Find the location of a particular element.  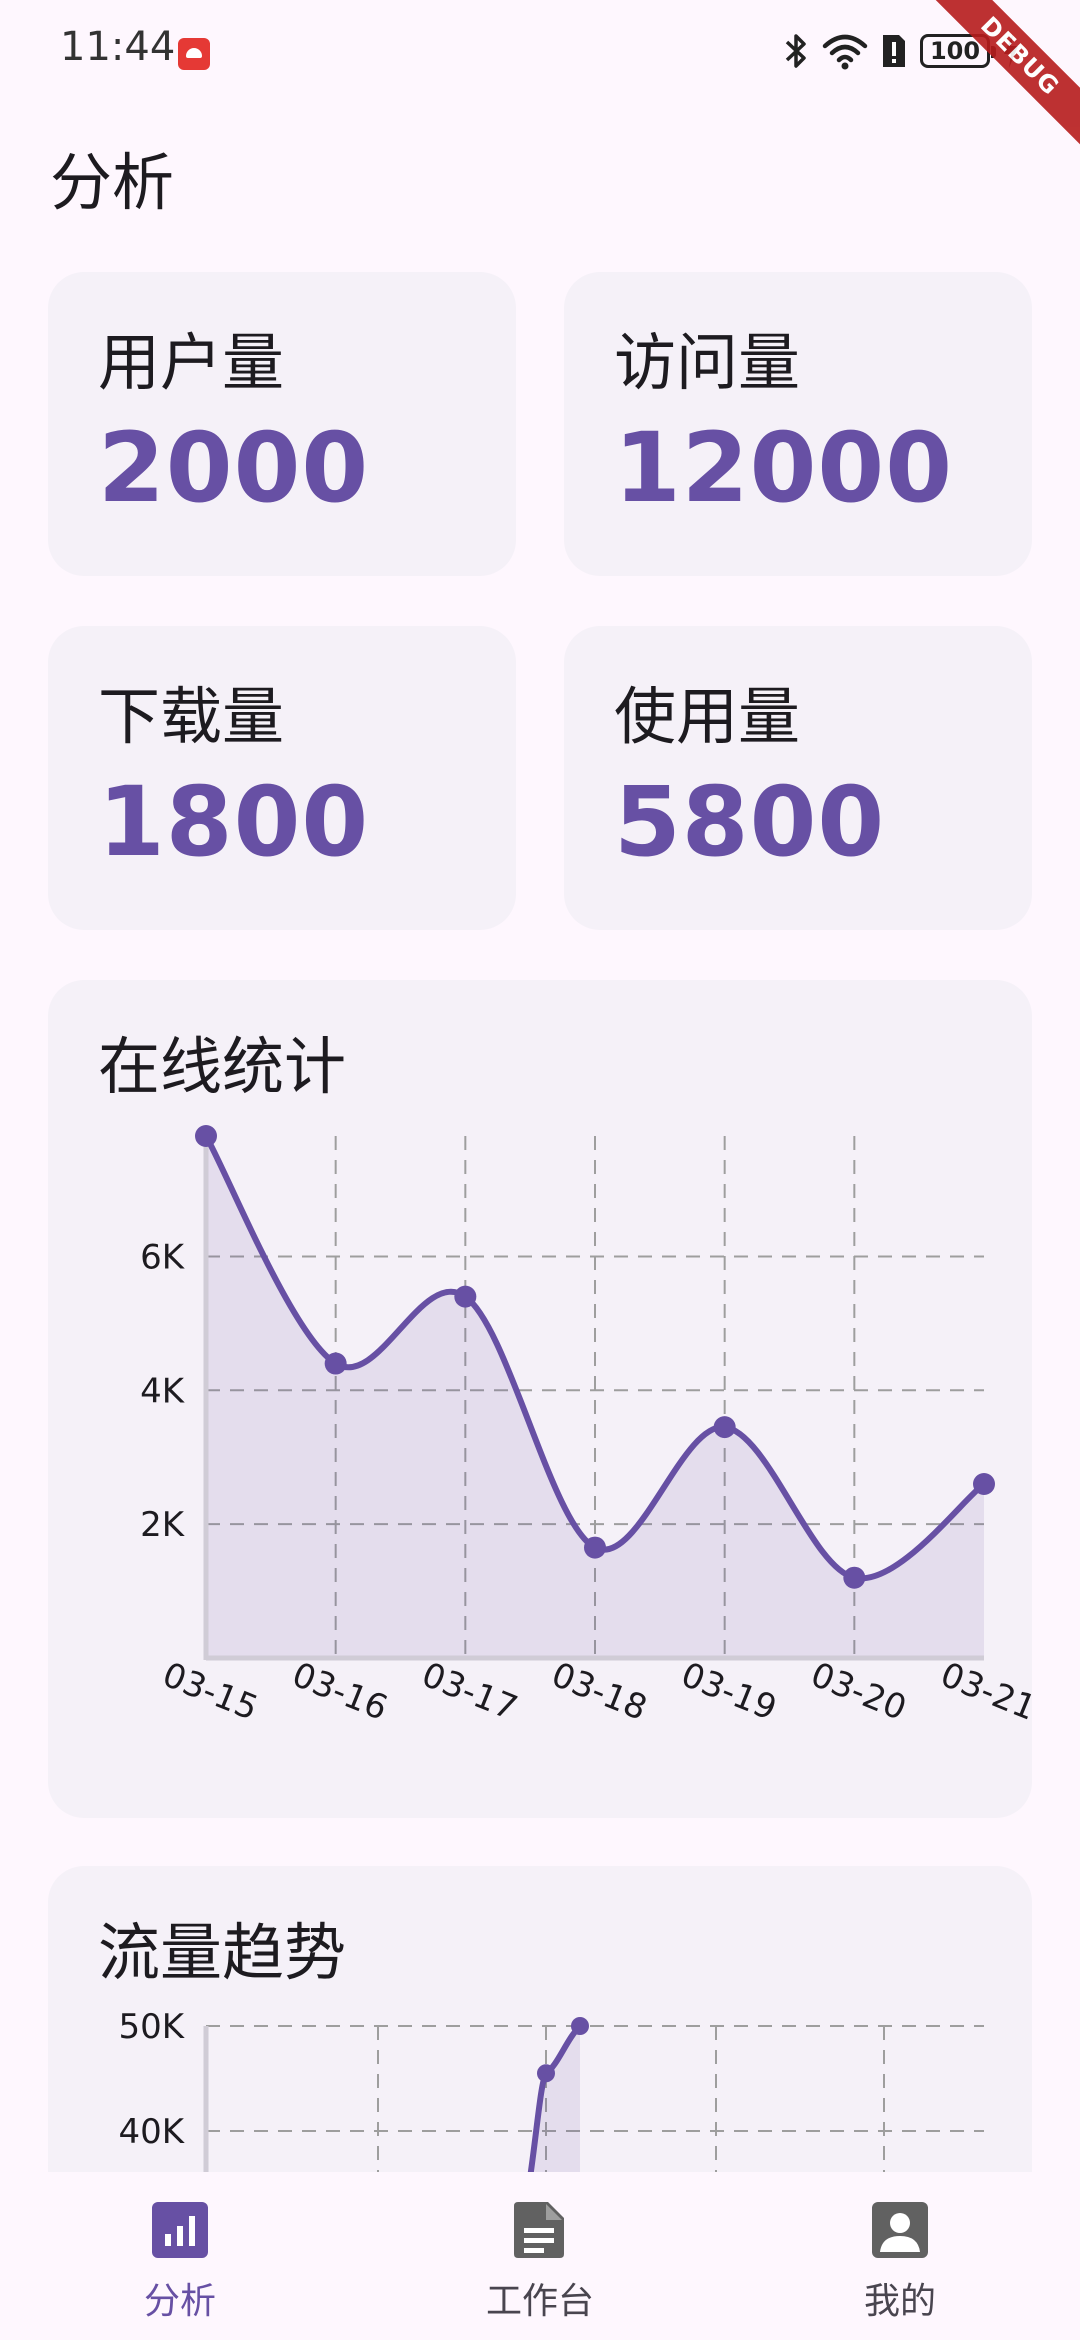

x-tick-label: 03-16 is located at coordinates (339, 1692).